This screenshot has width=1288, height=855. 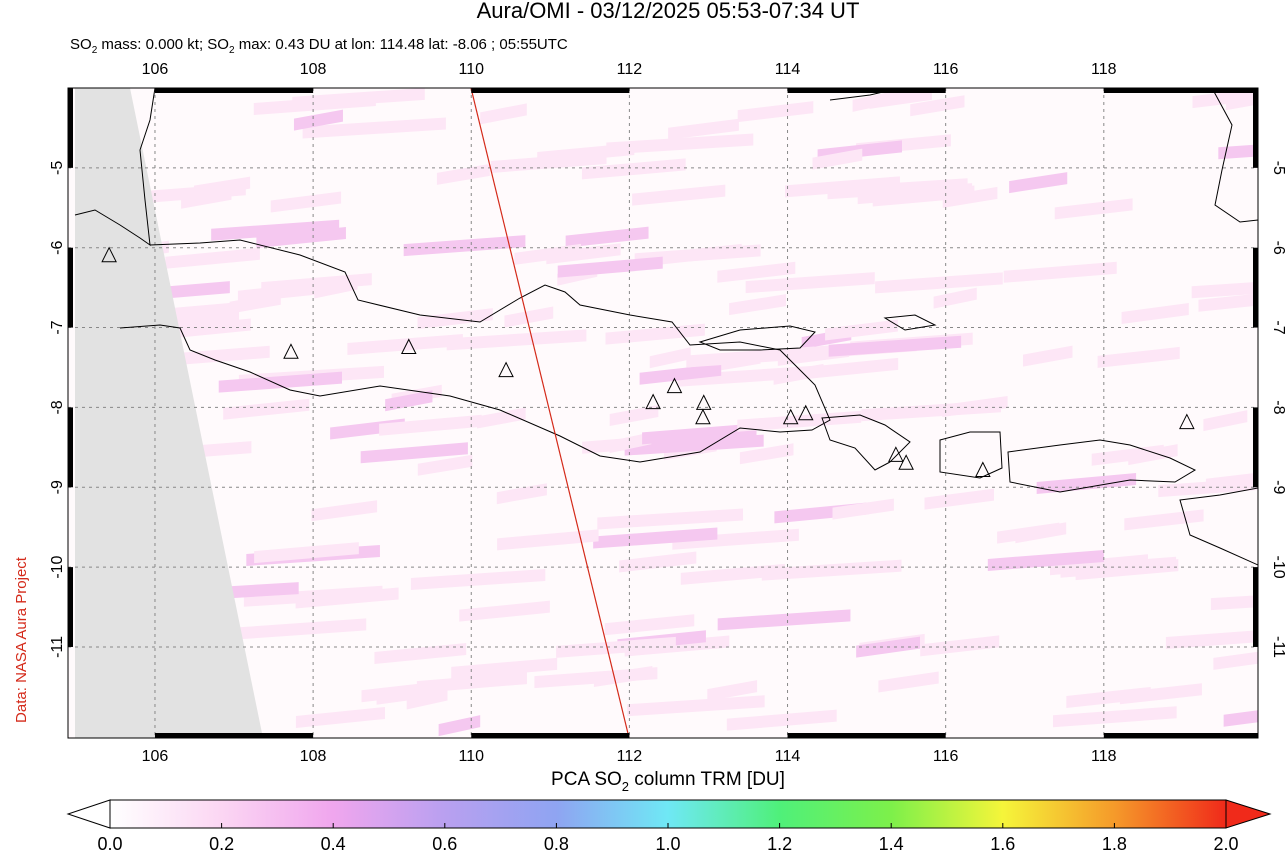 I want to click on y-tick-label-left: -8, so click(x=57, y=407).